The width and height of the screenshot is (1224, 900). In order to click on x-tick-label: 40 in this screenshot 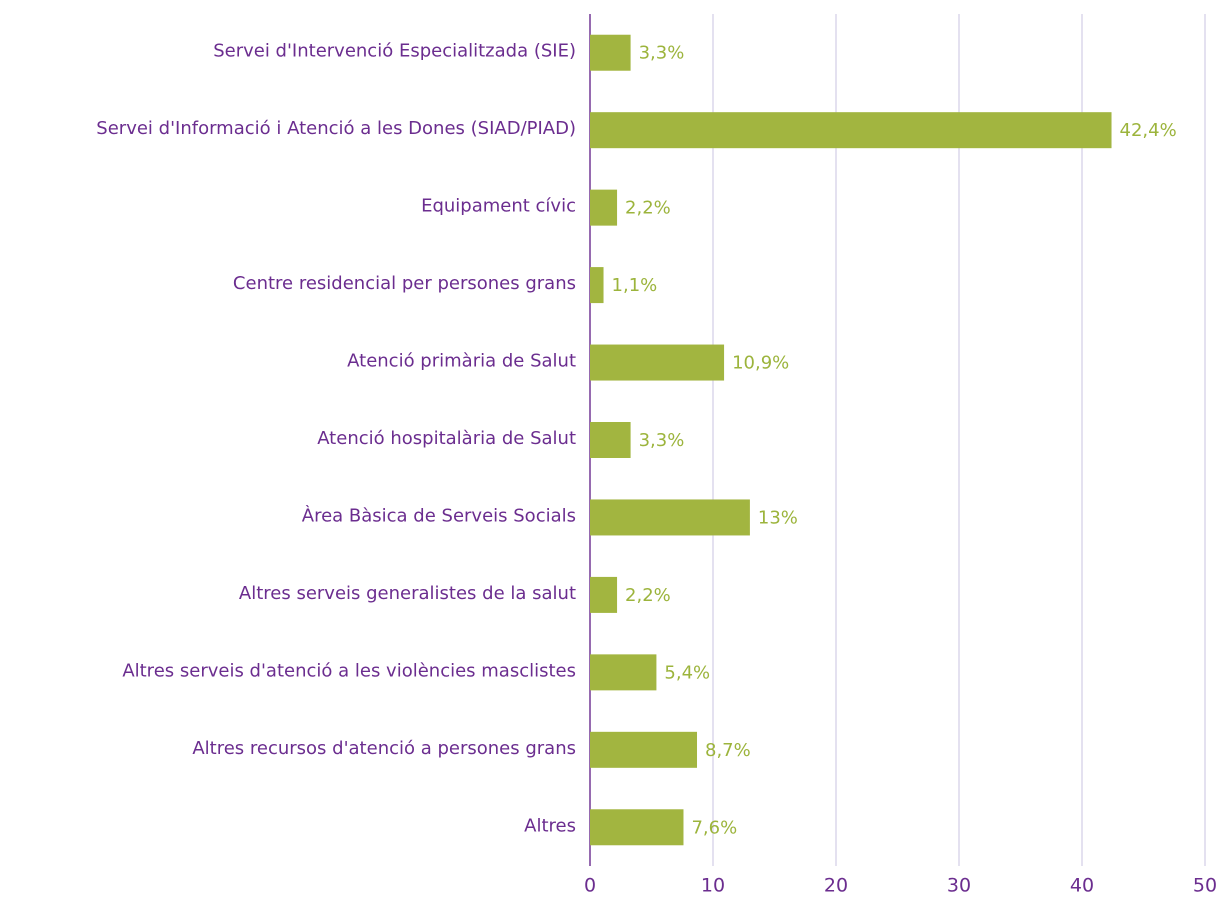, I will do `click(1082, 886)`.